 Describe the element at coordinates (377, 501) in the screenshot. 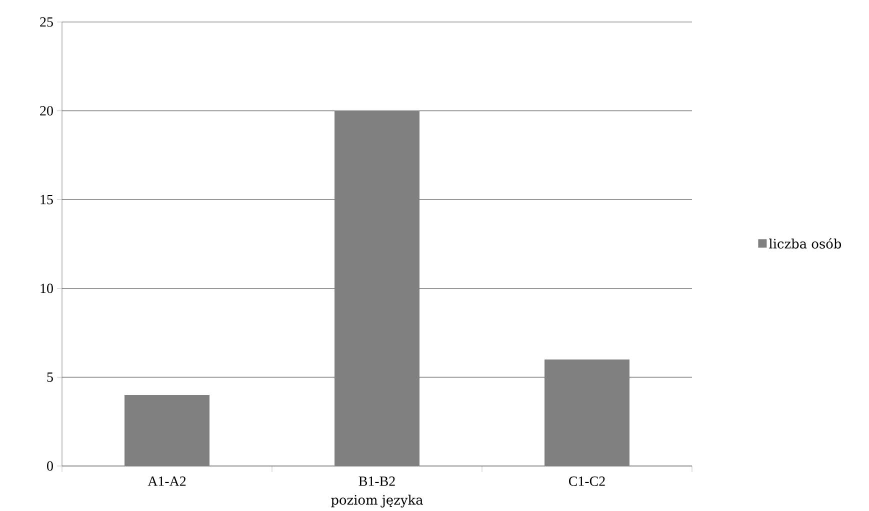

I see `x-axis-title: poziom języka` at that location.